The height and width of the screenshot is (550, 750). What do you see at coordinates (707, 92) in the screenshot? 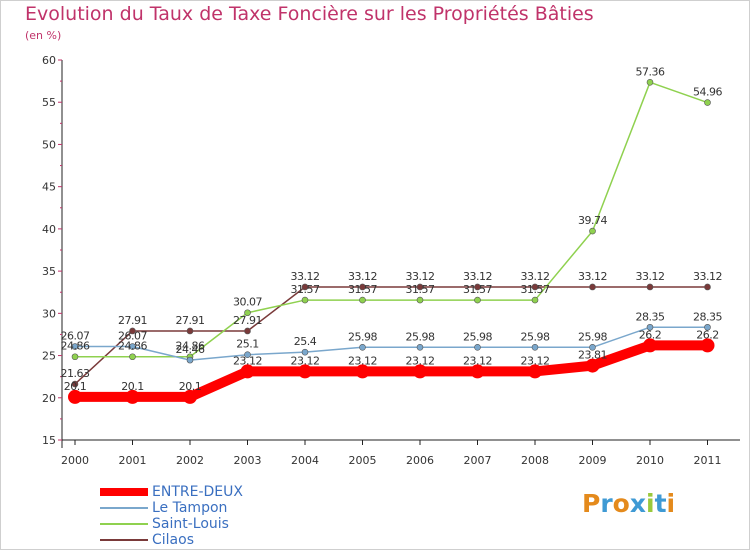
I see `data-label-saint-louis: 54.96` at bounding box center [707, 92].